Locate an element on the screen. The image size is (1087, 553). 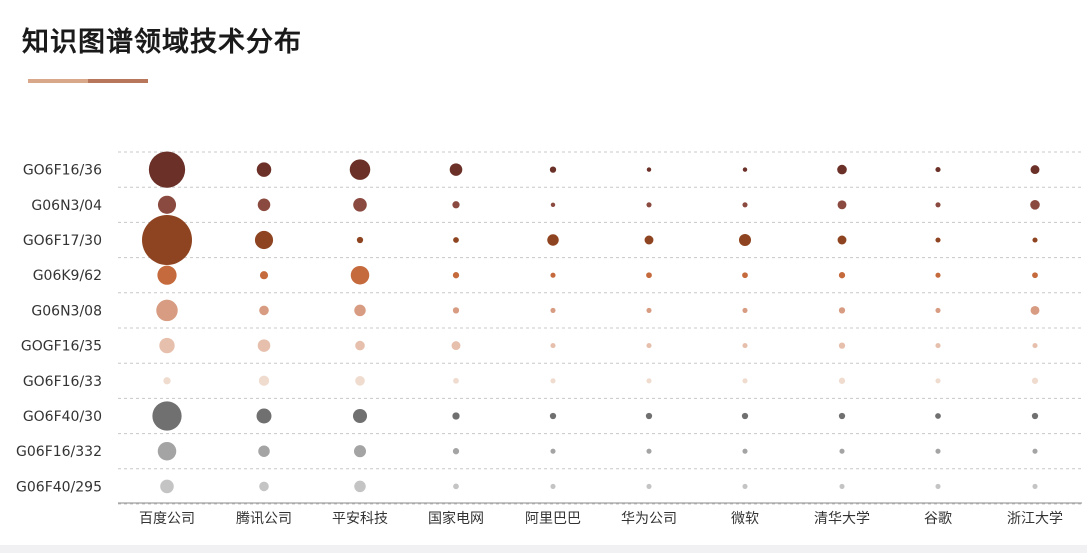
y-tick-label: GO6F16/33 is located at coordinates (62, 382).